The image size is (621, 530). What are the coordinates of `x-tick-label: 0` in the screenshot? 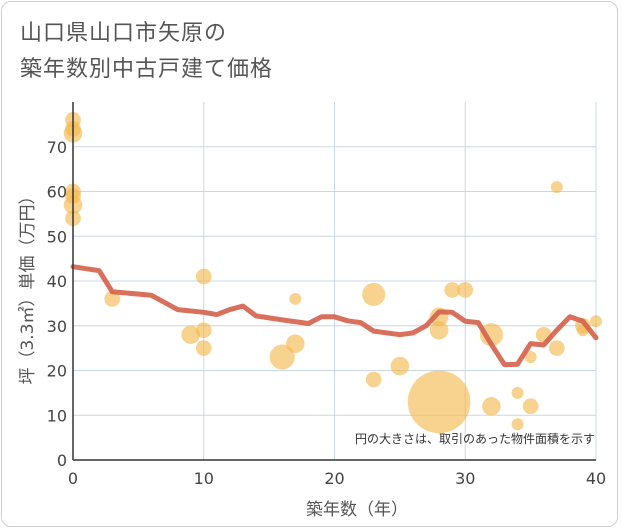 It's located at (73, 478).